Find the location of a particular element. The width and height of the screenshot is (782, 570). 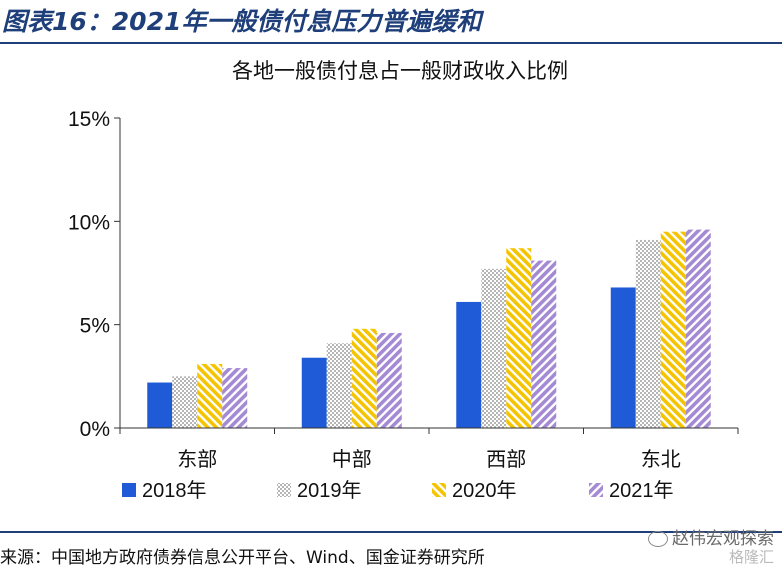

legend-label: 2019年 is located at coordinates (329, 490).